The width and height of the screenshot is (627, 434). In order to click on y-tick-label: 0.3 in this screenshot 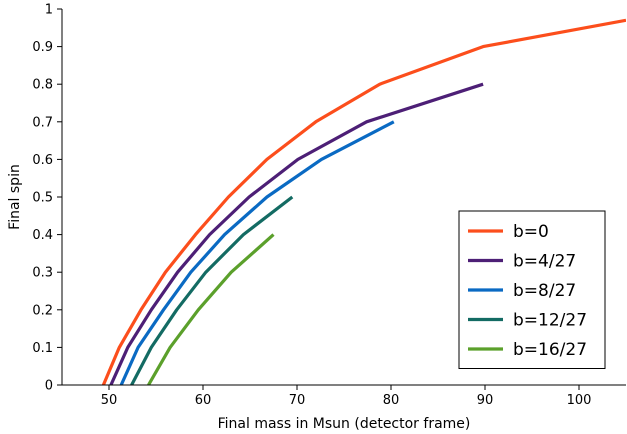, I will do `click(42, 273)`.